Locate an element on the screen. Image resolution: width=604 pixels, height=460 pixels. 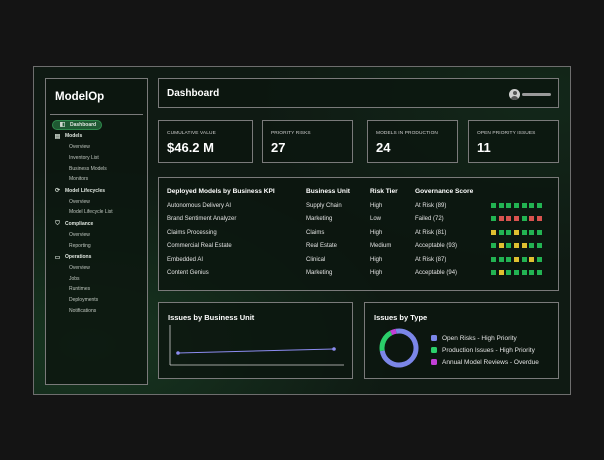
sidebar-item-models: ▤ Models is located at coordinates (97, 137).